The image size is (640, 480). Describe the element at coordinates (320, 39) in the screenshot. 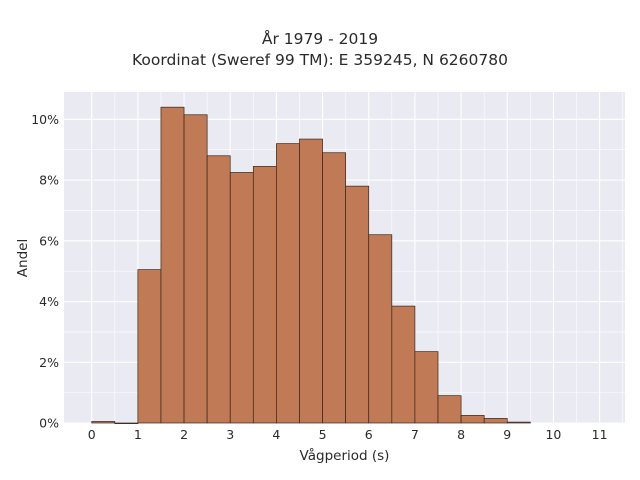

I see `chart-title-line-1: År 1979 - 2019` at that location.